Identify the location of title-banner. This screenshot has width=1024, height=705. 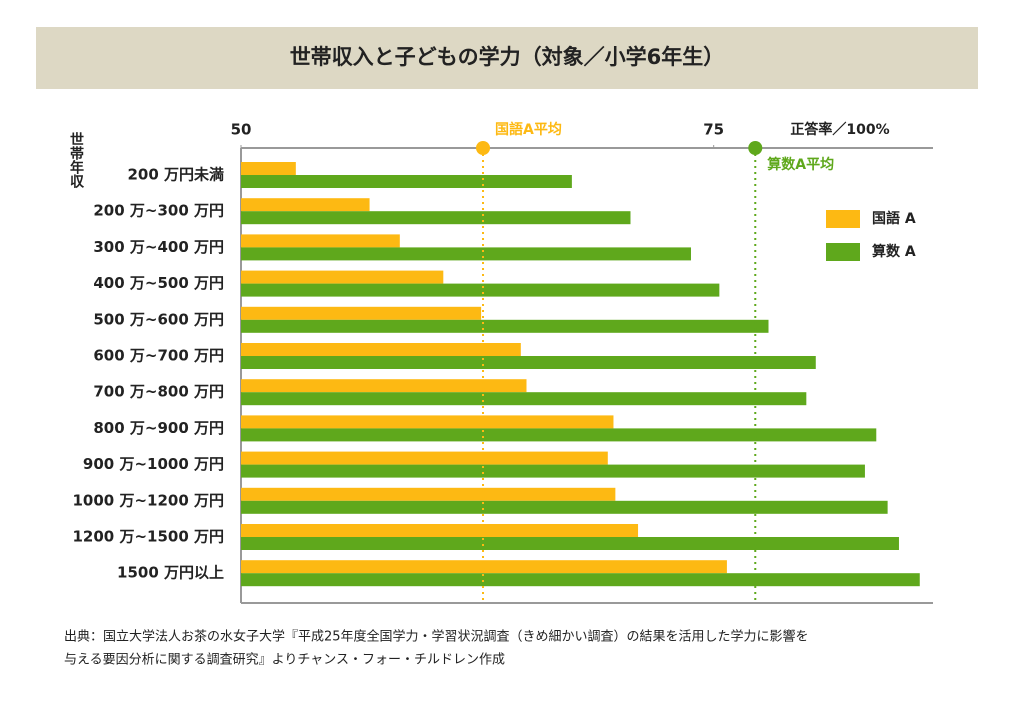
(507, 58).